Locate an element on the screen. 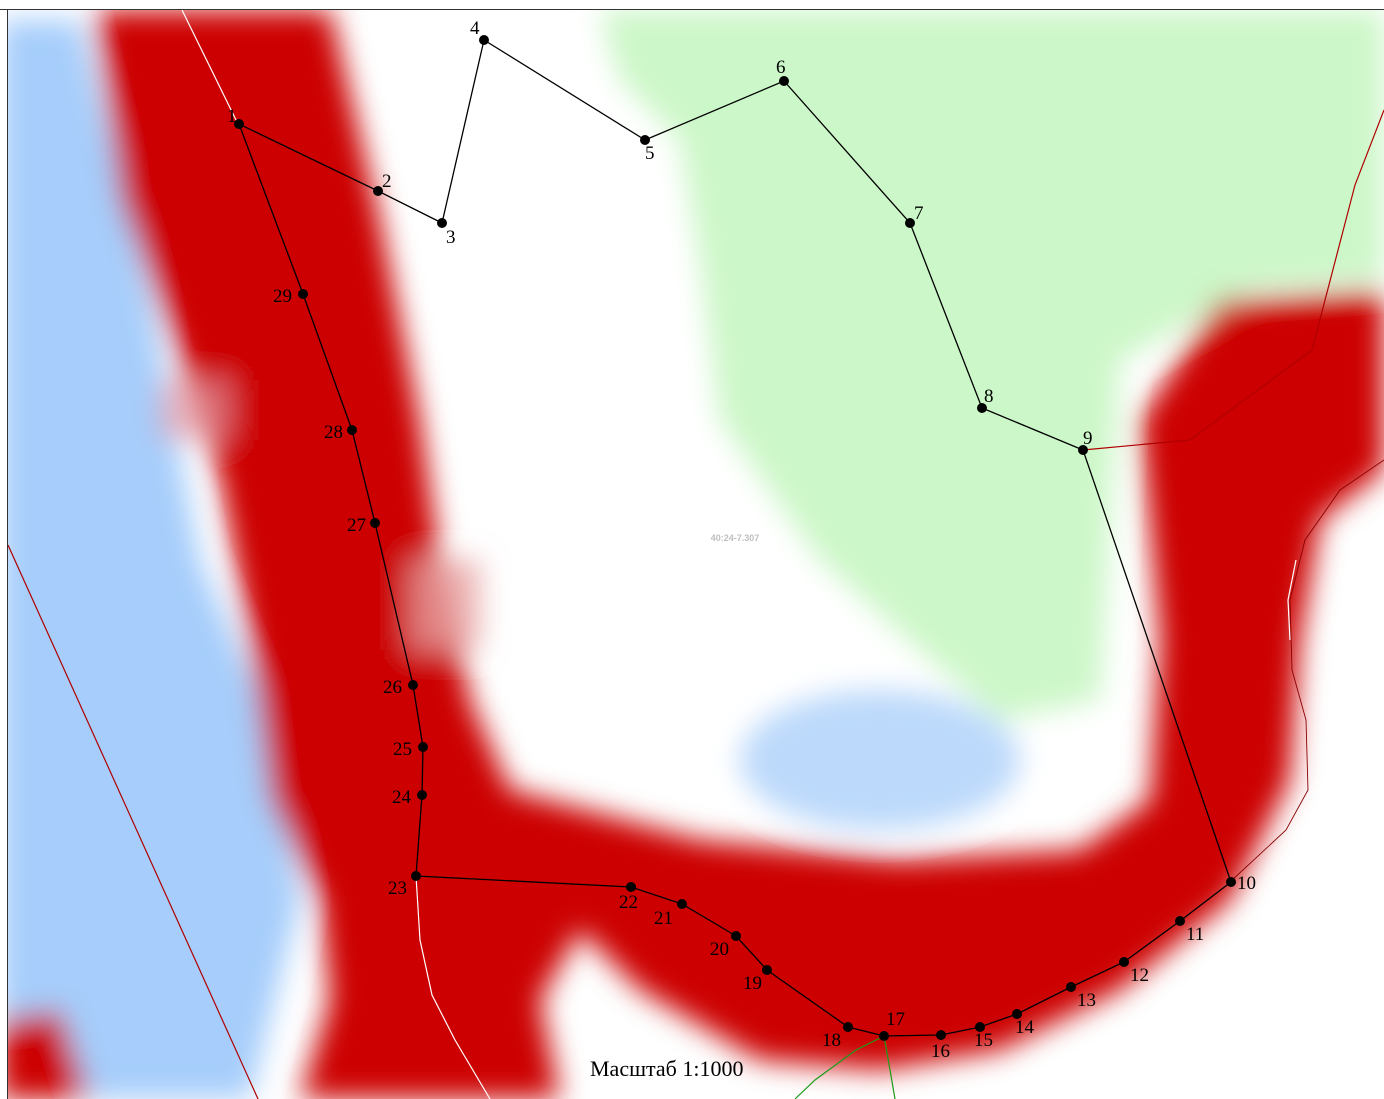 The height and width of the screenshot is (1099, 1384). boundary-point-label-10: 10 is located at coordinates (1246, 883).